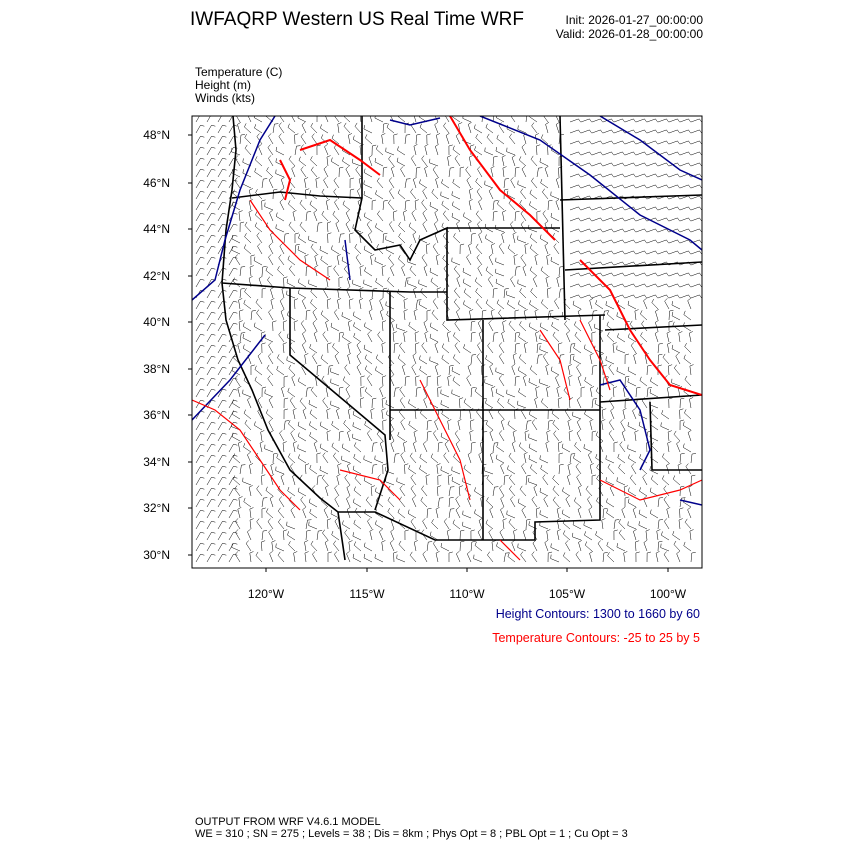  I want to click on lon-label-105w: 105°W, so click(567, 594).